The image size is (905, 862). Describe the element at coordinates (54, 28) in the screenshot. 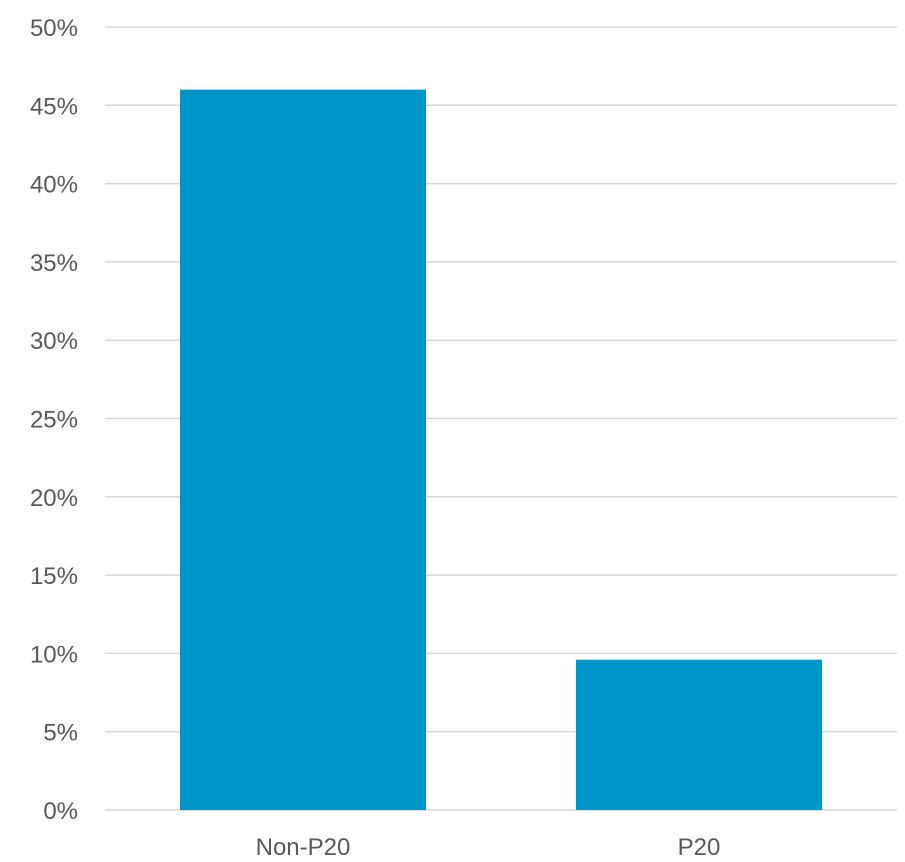

I see `y-tick-label: 50%` at that location.